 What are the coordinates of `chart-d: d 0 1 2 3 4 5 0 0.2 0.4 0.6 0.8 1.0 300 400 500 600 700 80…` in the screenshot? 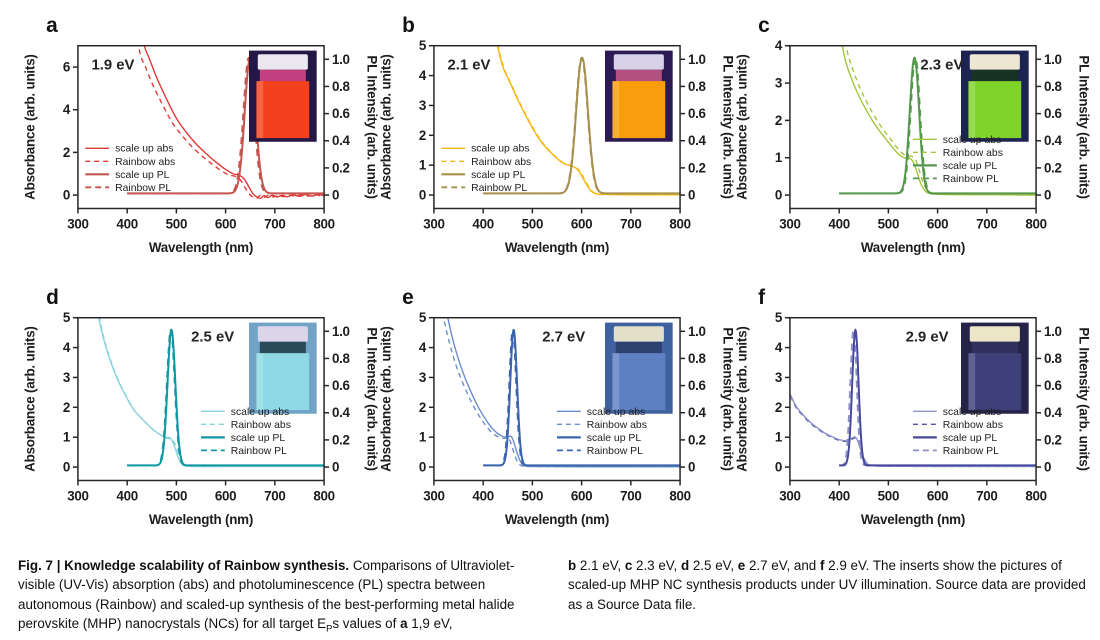 It's located at (200, 406).